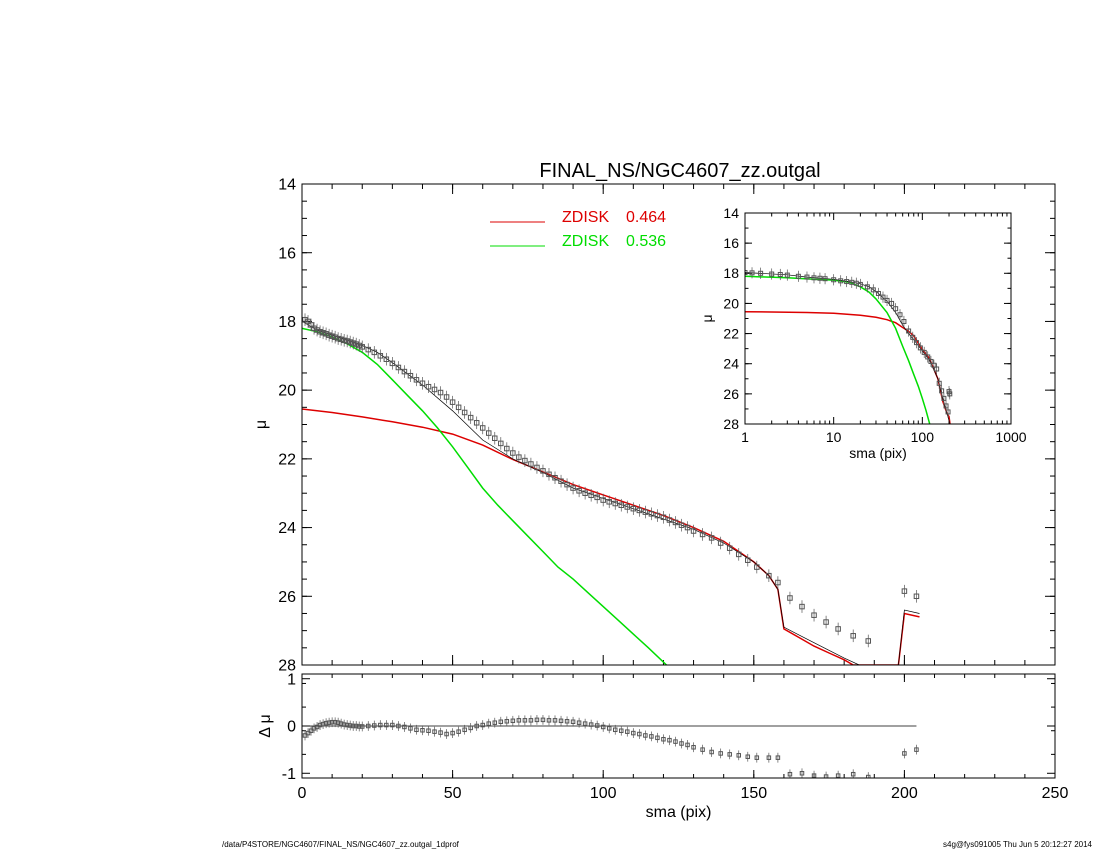  What do you see at coordinates (291, 679) in the screenshot?
I see `y-tick-label: 1` at bounding box center [291, 679].